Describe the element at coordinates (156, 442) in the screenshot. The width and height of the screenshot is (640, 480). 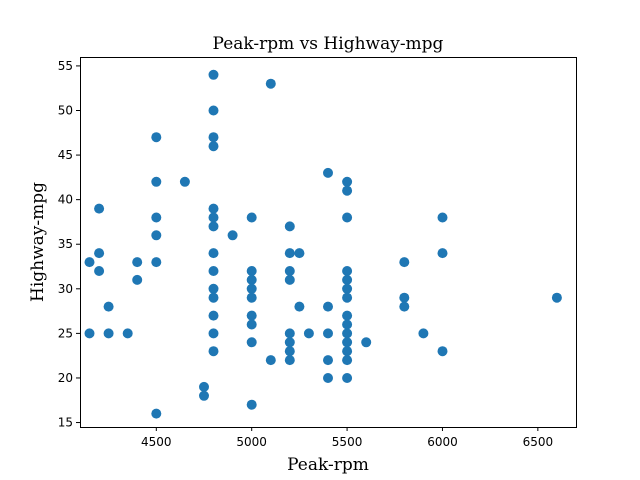
I see `x-tick-label: 4500` at that location.